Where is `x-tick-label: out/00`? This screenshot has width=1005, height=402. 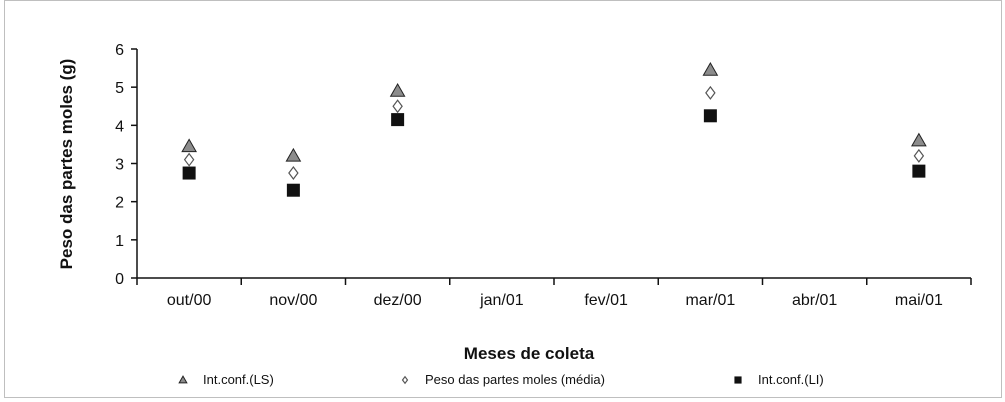
x-tick-label: out/00 is located at coordinates (189, 300).